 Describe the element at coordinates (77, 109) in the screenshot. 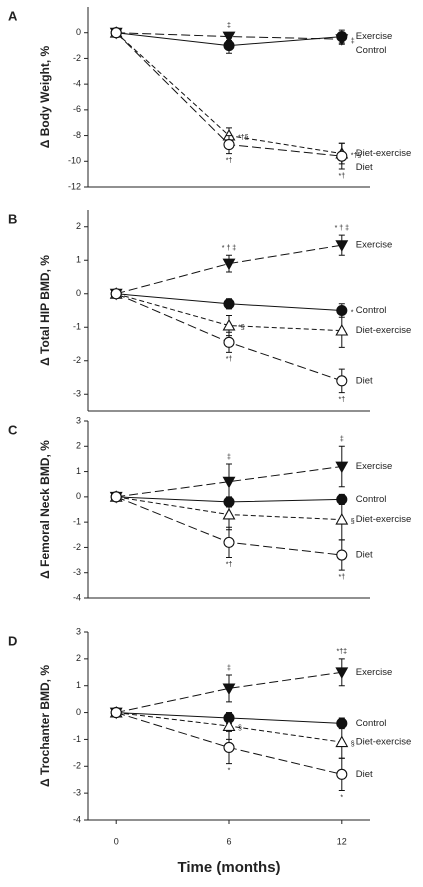

I see `y-tick-label: -6` at that location.